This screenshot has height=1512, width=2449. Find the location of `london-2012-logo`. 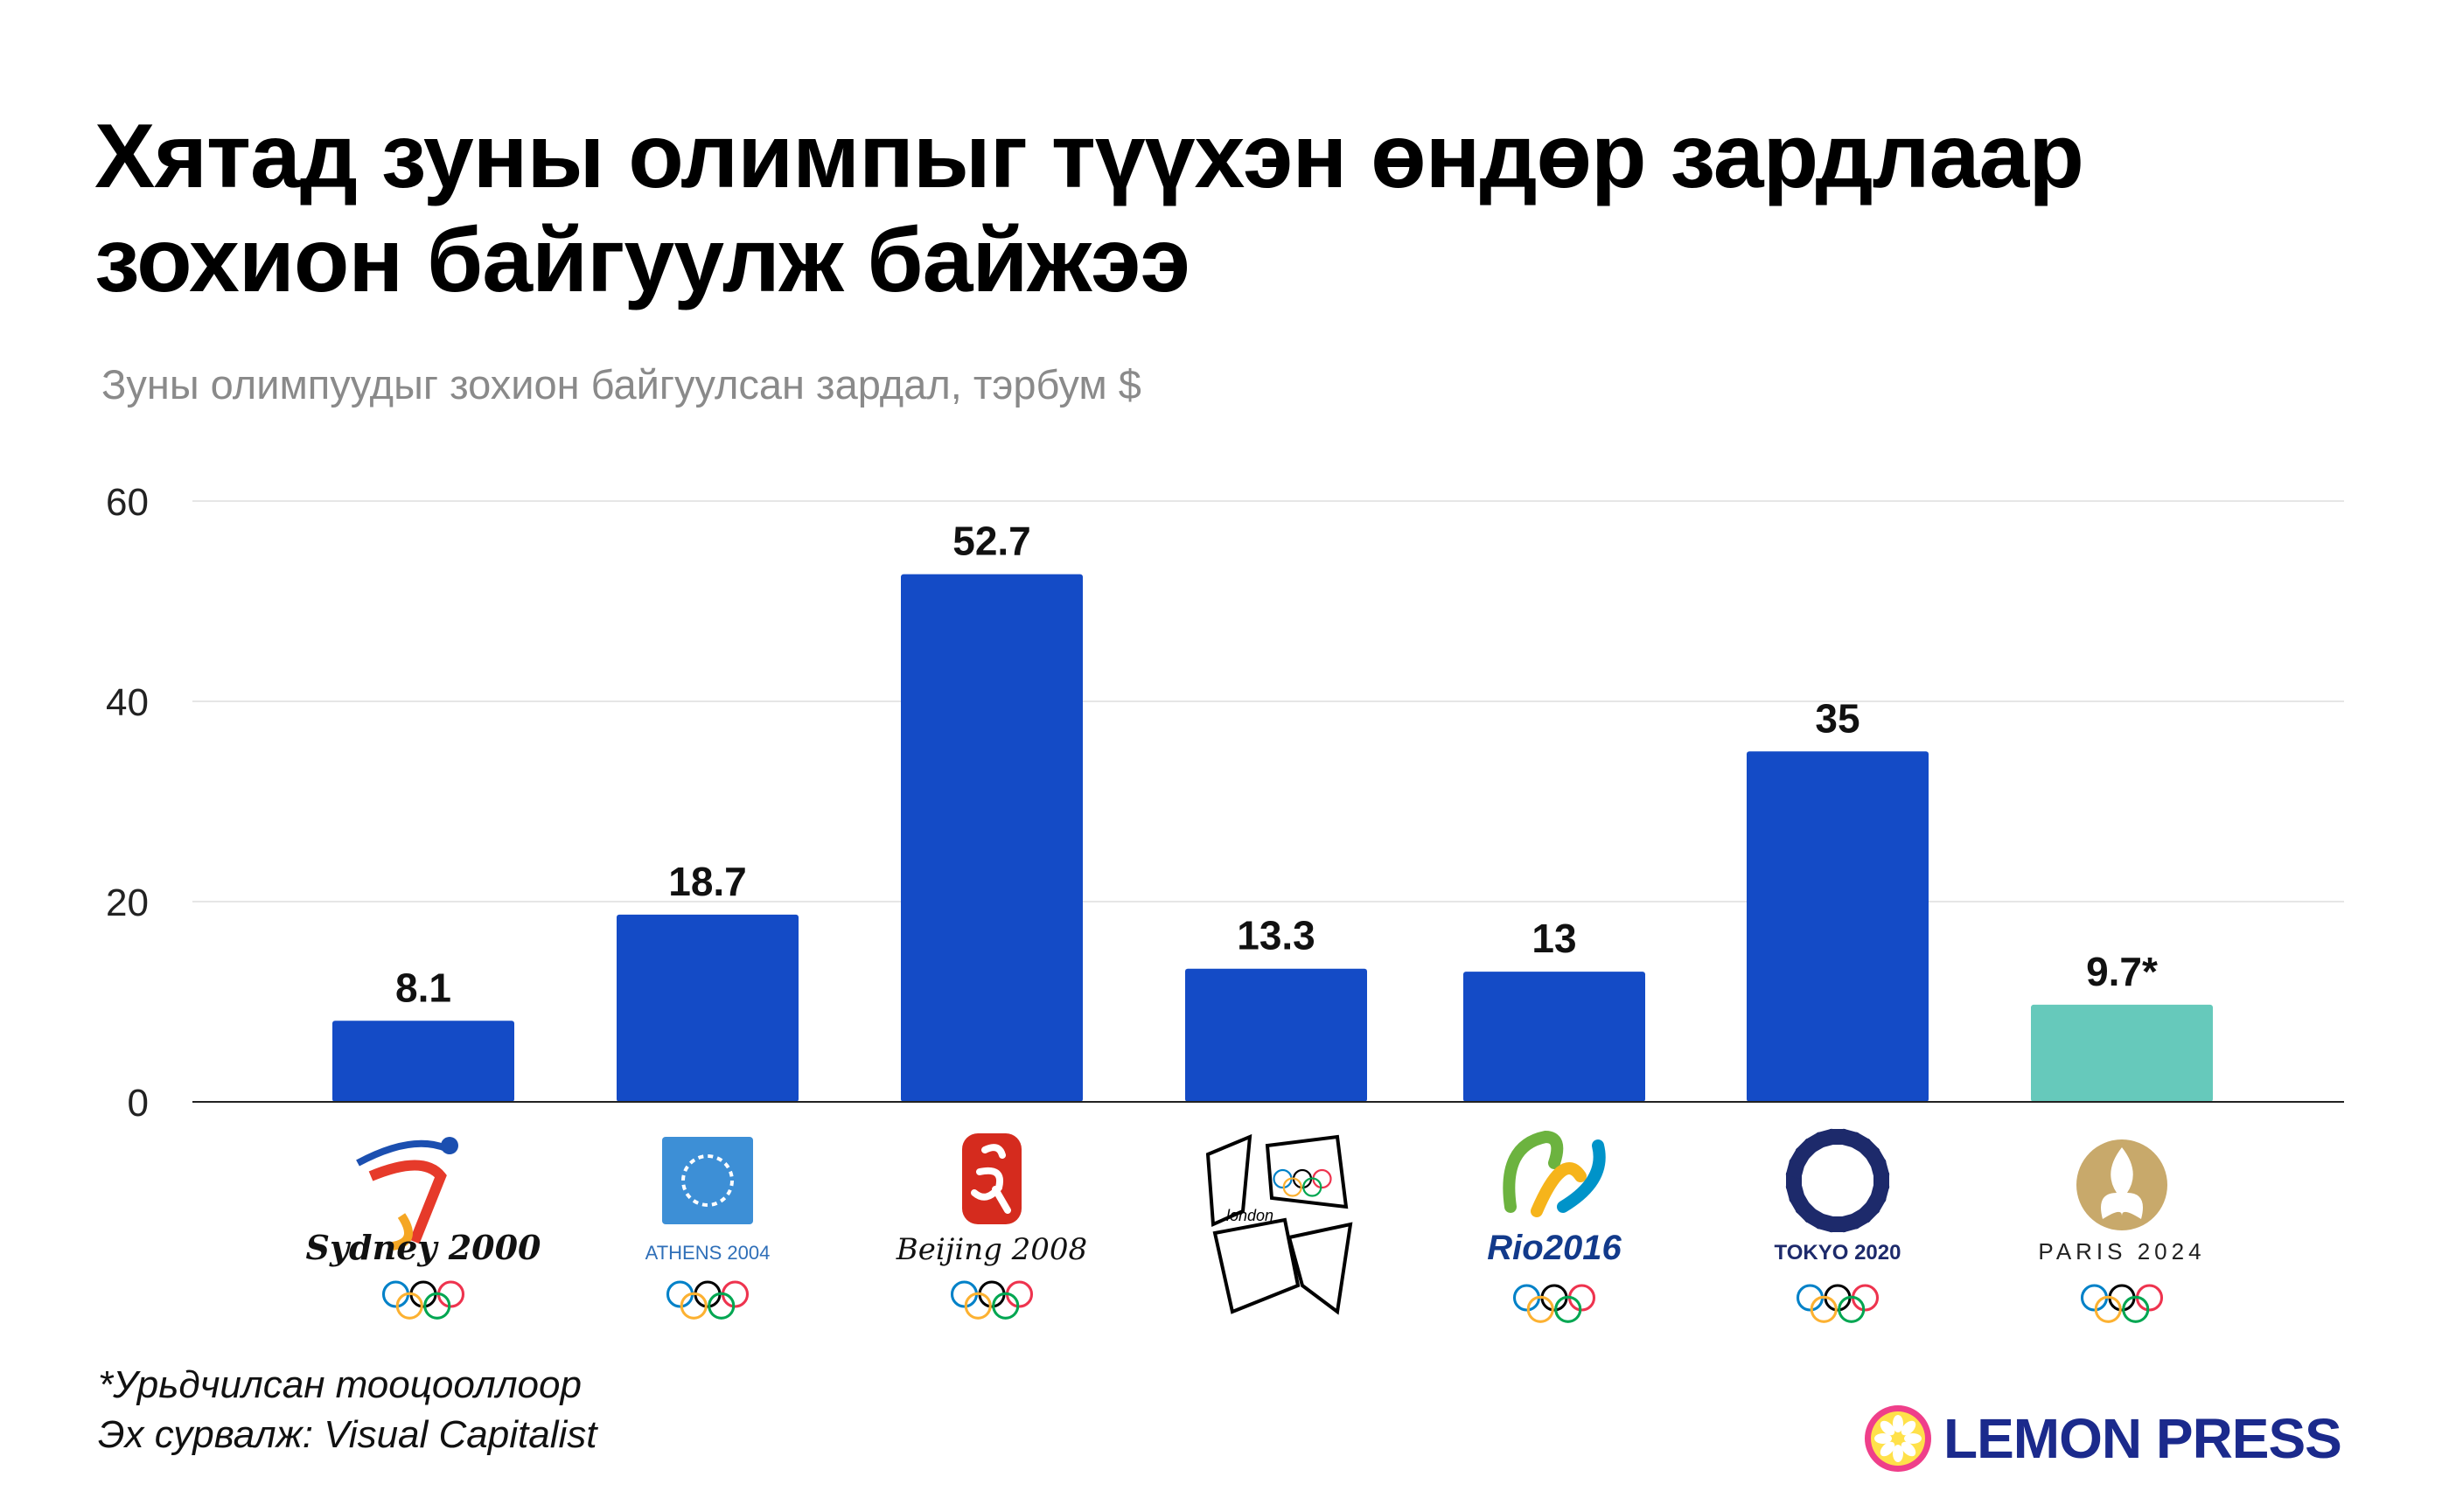

london-2012-logo is located at coordinates (1279, 1224).